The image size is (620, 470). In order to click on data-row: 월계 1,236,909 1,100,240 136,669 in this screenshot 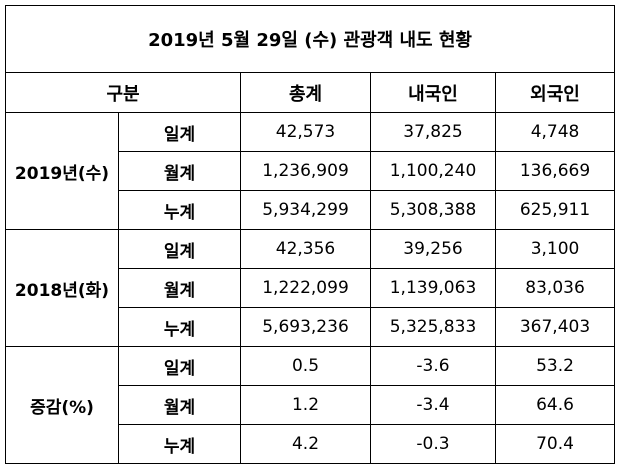, I will do `click(311, 171)`.